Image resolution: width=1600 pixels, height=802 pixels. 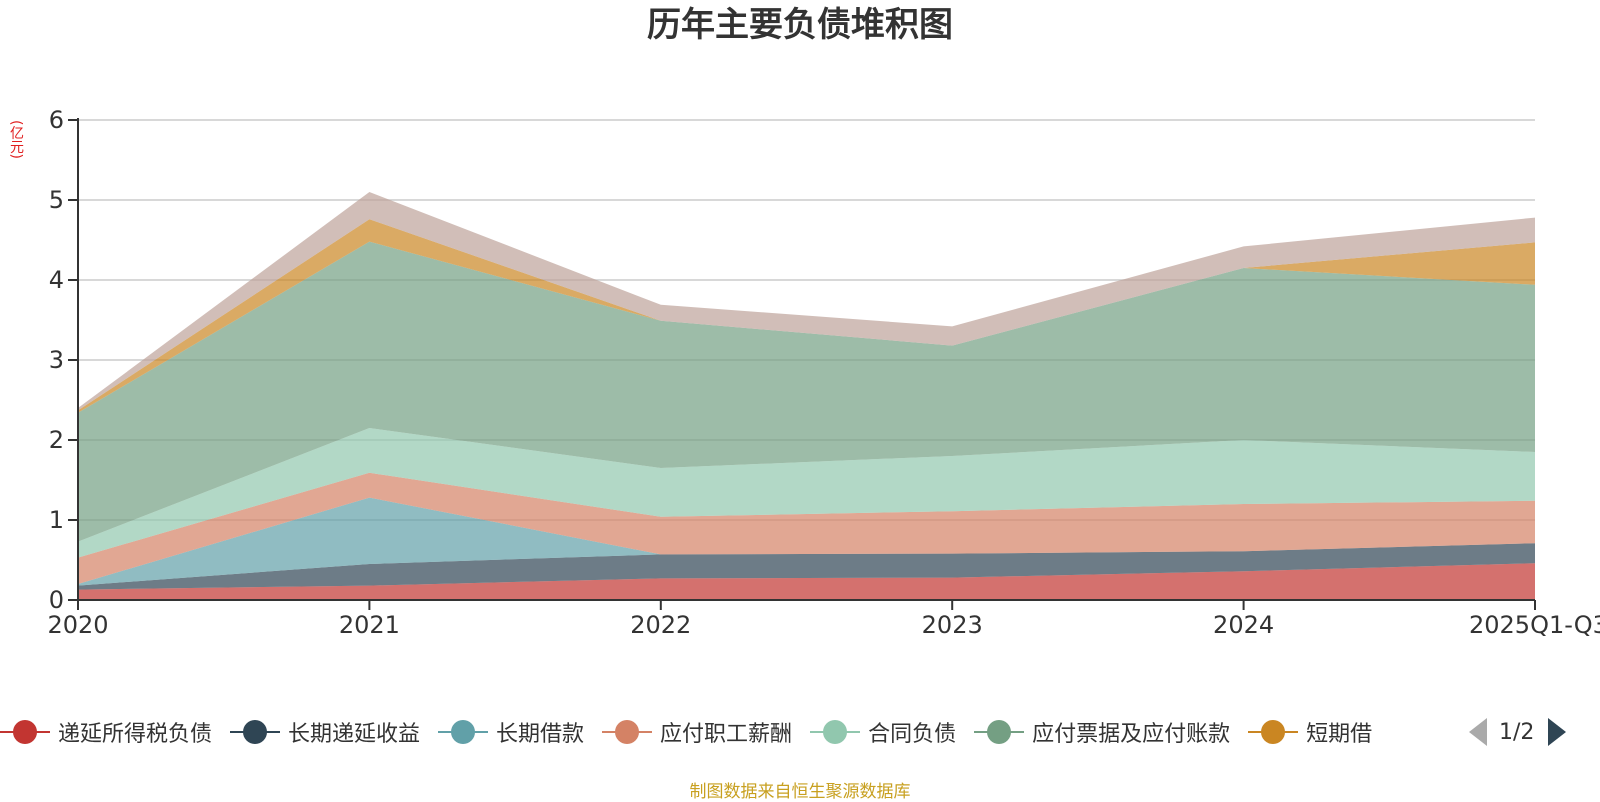 I want to click on legend-label: 长期借款, so click(x=540, y=734).